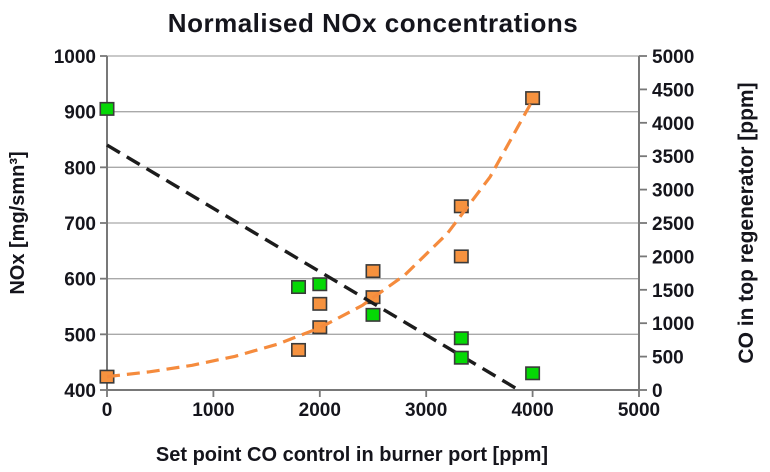 Image resolution: width=770 pixels, height=472 pixels. I want to click on right-tick-label: 500, so click(668, 358).